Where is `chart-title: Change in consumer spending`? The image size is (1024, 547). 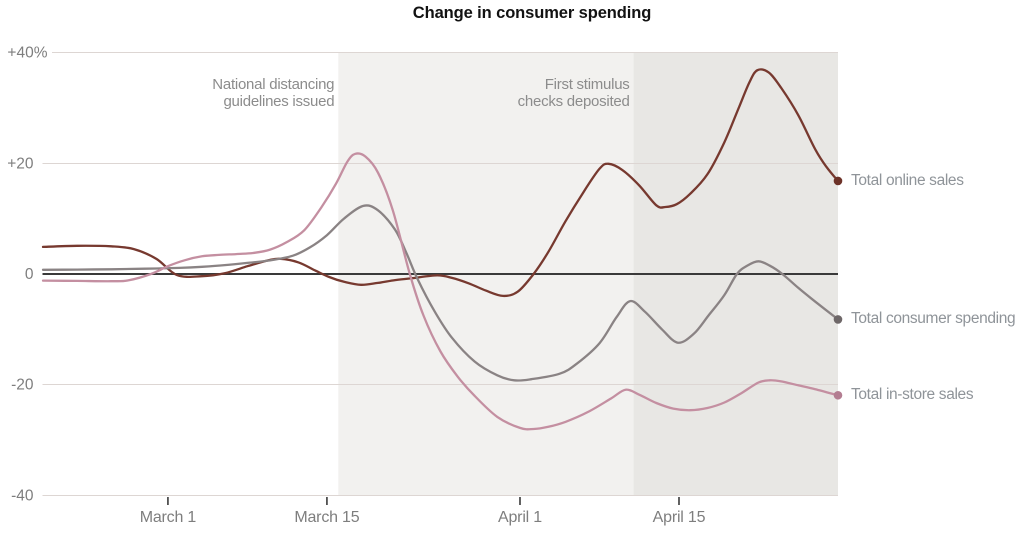 chart-title: Change in consumer spending is located at coordinates (532, 13).